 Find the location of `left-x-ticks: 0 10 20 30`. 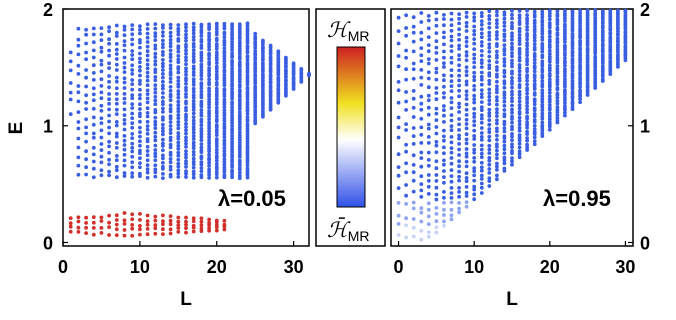

left-x-ticks: 0 10 20 30 is located at coordinates (181, 259).